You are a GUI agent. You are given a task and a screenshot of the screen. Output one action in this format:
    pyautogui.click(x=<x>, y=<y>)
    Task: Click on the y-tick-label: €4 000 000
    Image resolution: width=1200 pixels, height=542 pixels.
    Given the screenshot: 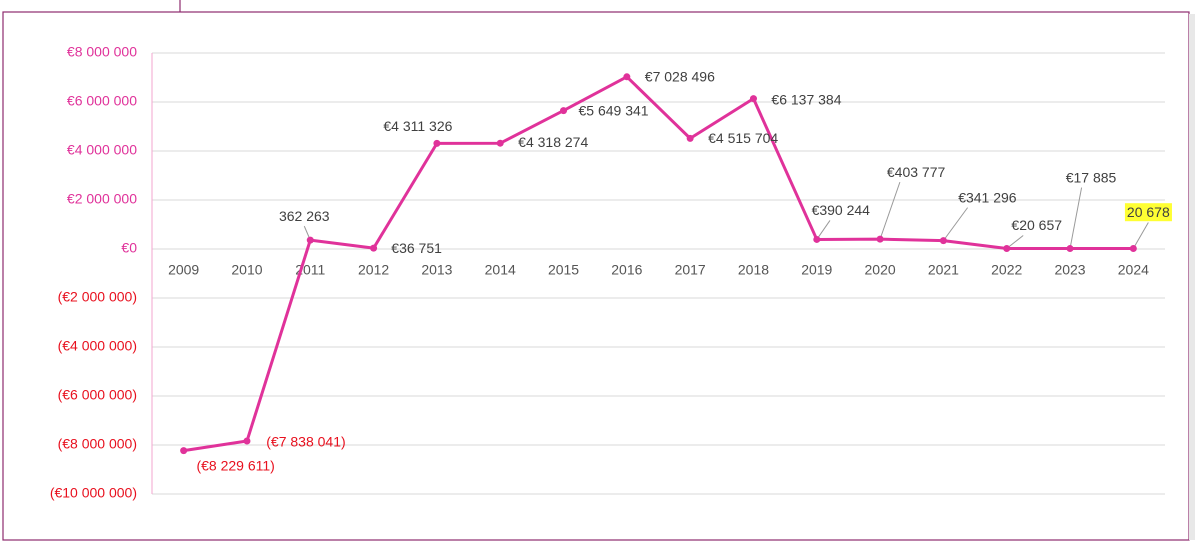 What is the action you would take?
    pyautogui.click(x=102, y=150)
    